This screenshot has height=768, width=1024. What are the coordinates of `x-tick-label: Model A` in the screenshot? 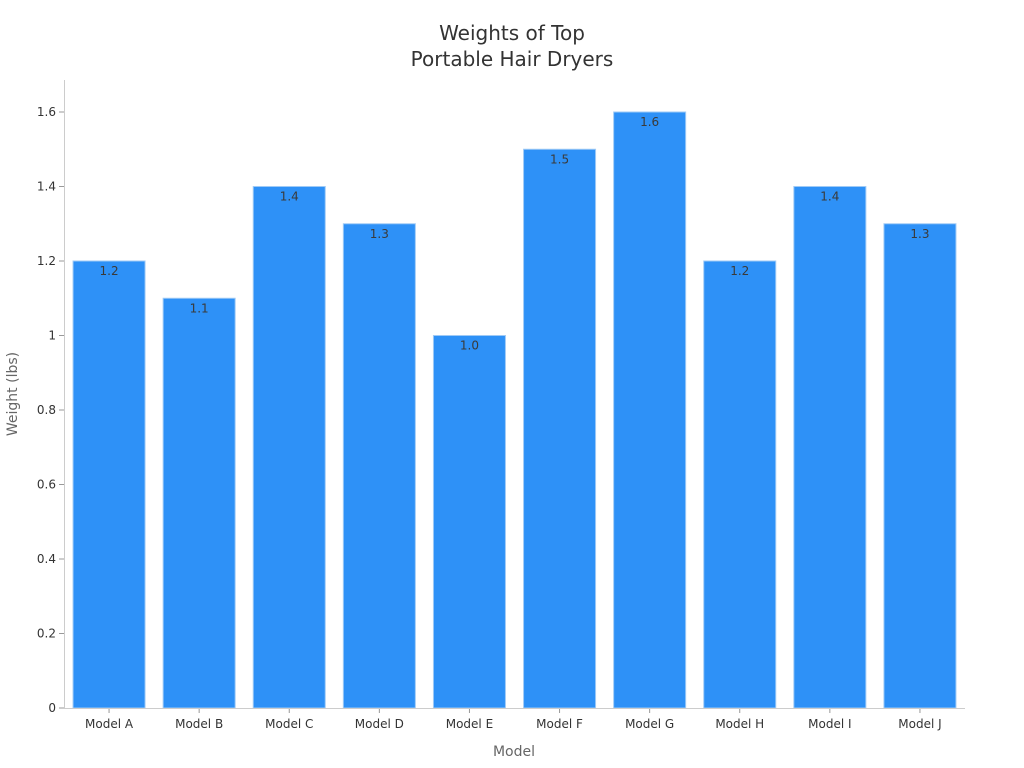 It's located at (109, 724).